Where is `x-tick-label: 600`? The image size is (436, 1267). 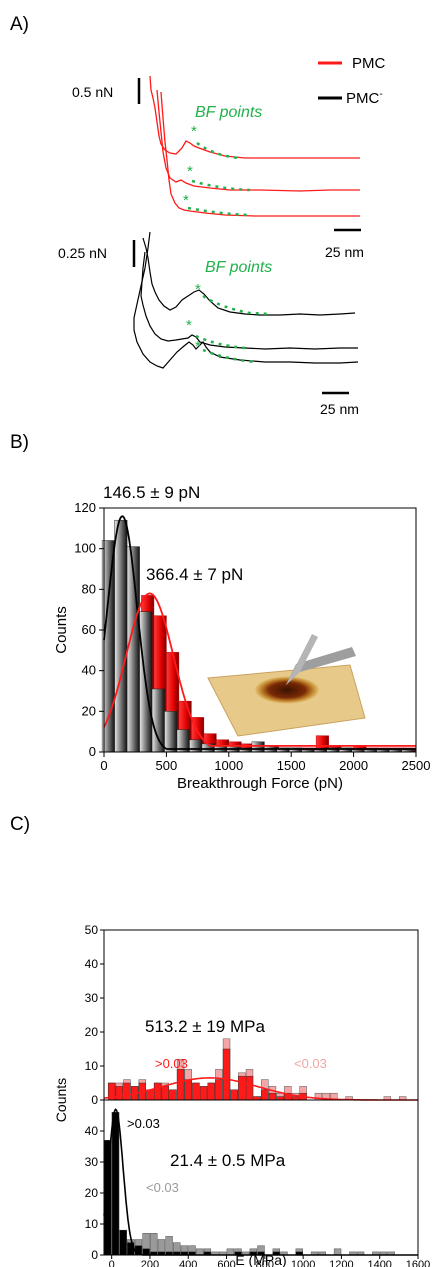 x-tick-label: 600 is located at coordinates (226, 1263).